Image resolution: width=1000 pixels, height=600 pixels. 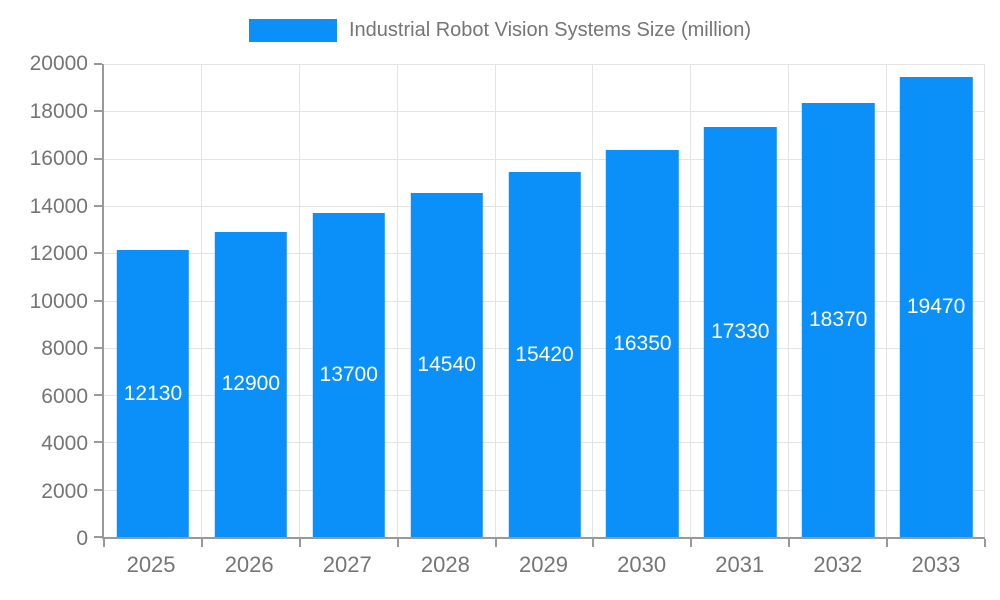 I want to click on bar-column: 18370, so click(x=838, y=300).